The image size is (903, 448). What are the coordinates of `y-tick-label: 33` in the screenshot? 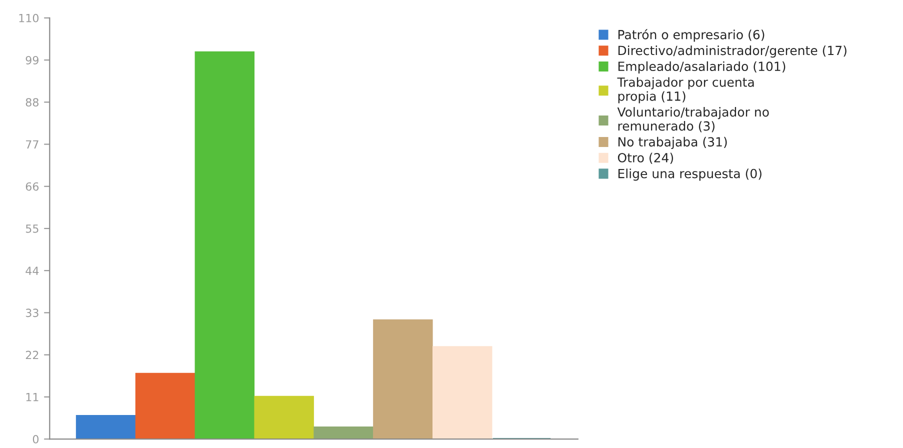 It's located at (32, 313).